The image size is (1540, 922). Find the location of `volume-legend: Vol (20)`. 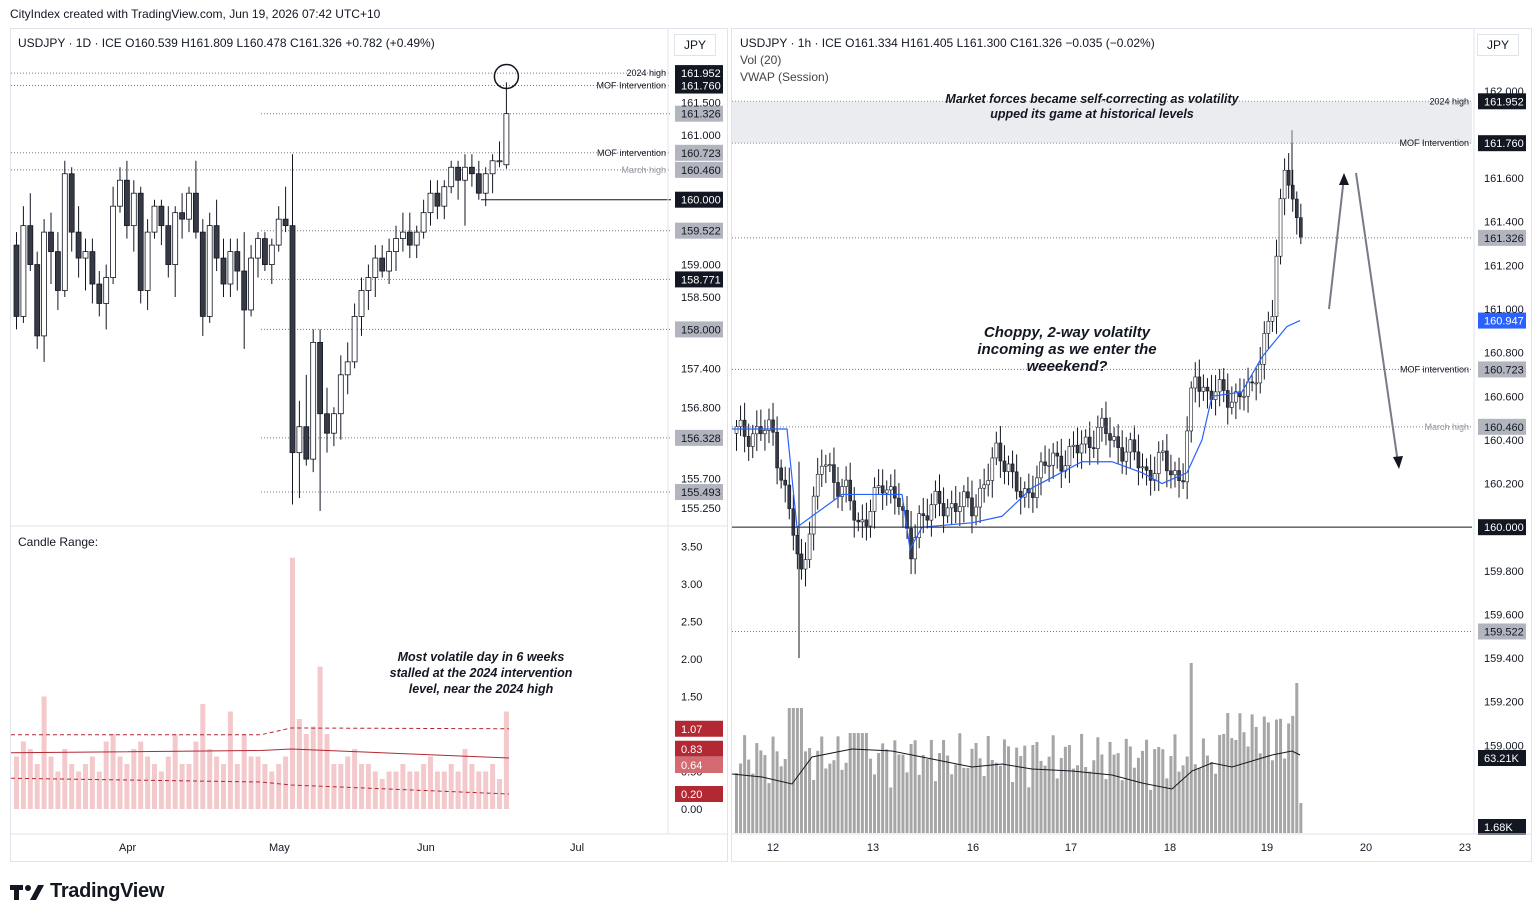

volume-legend: Vol (20) is located at coordinates (761, 60).